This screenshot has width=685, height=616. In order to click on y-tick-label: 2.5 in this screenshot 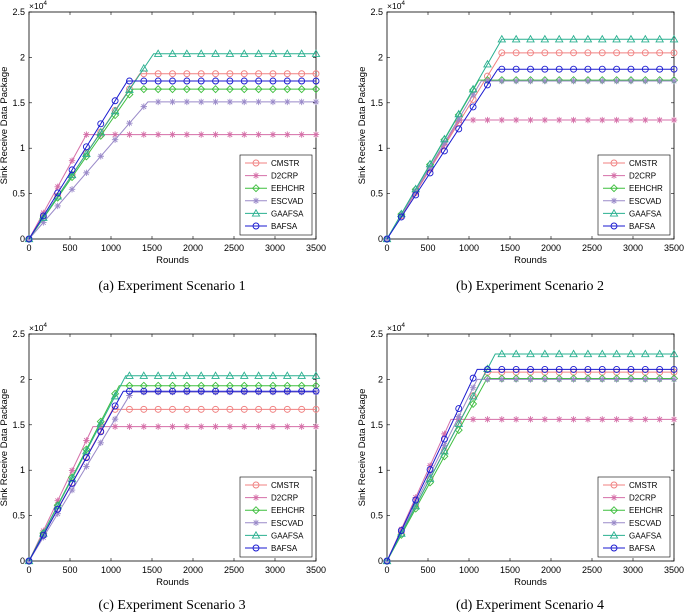, I will do `click(376, 12)`.